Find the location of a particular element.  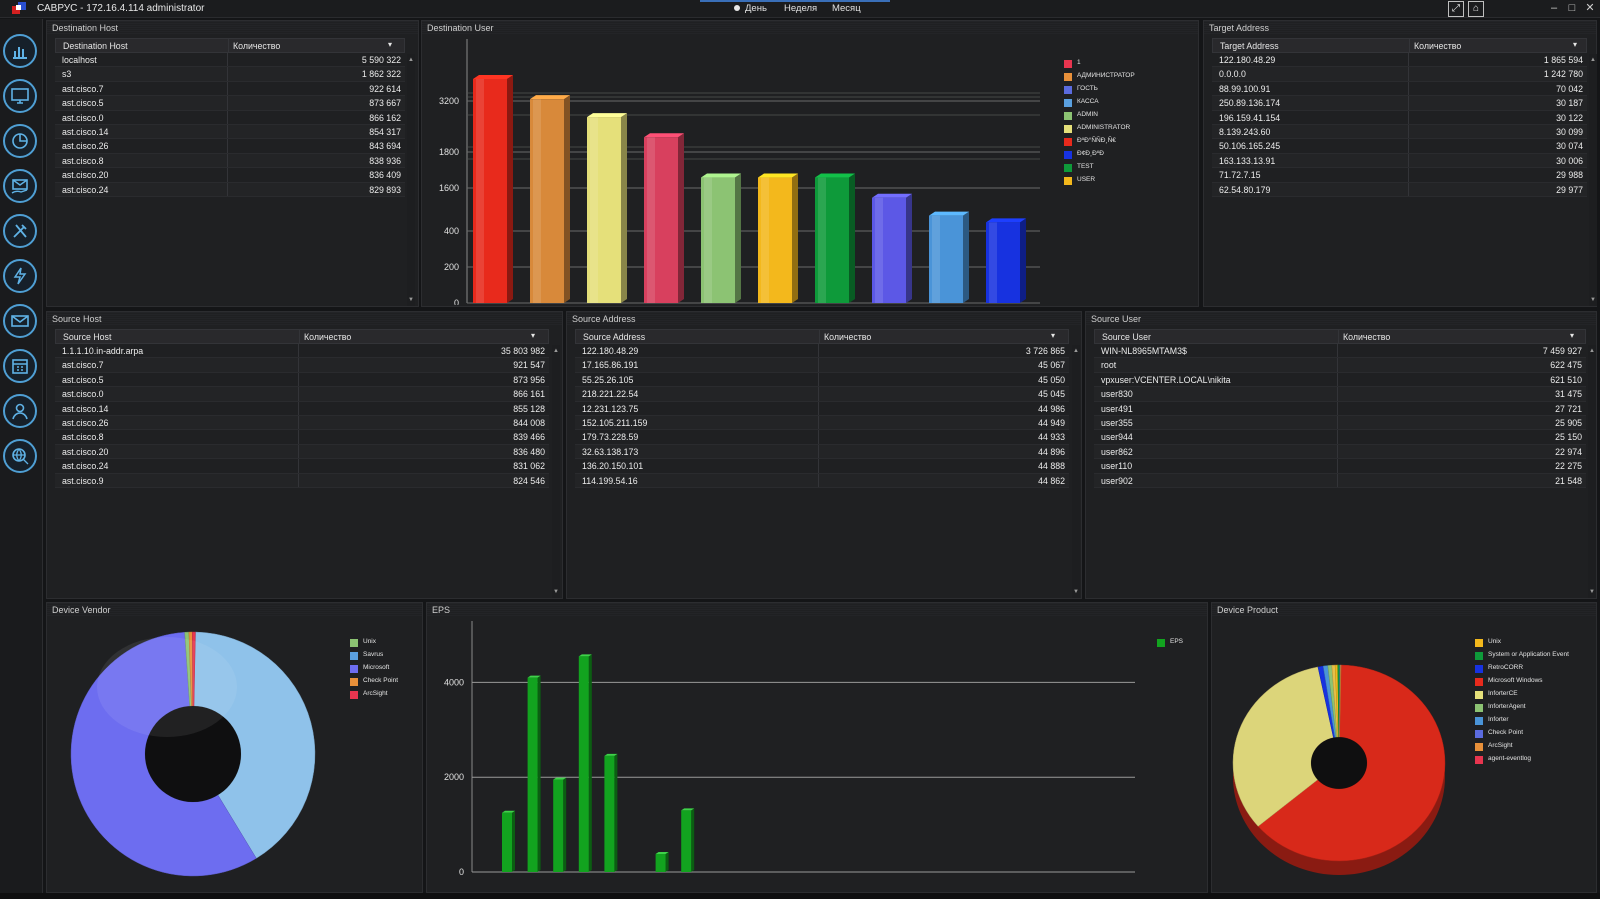

table-row: ast.cisco.24 831 062 is located at coordinates (302, 466).